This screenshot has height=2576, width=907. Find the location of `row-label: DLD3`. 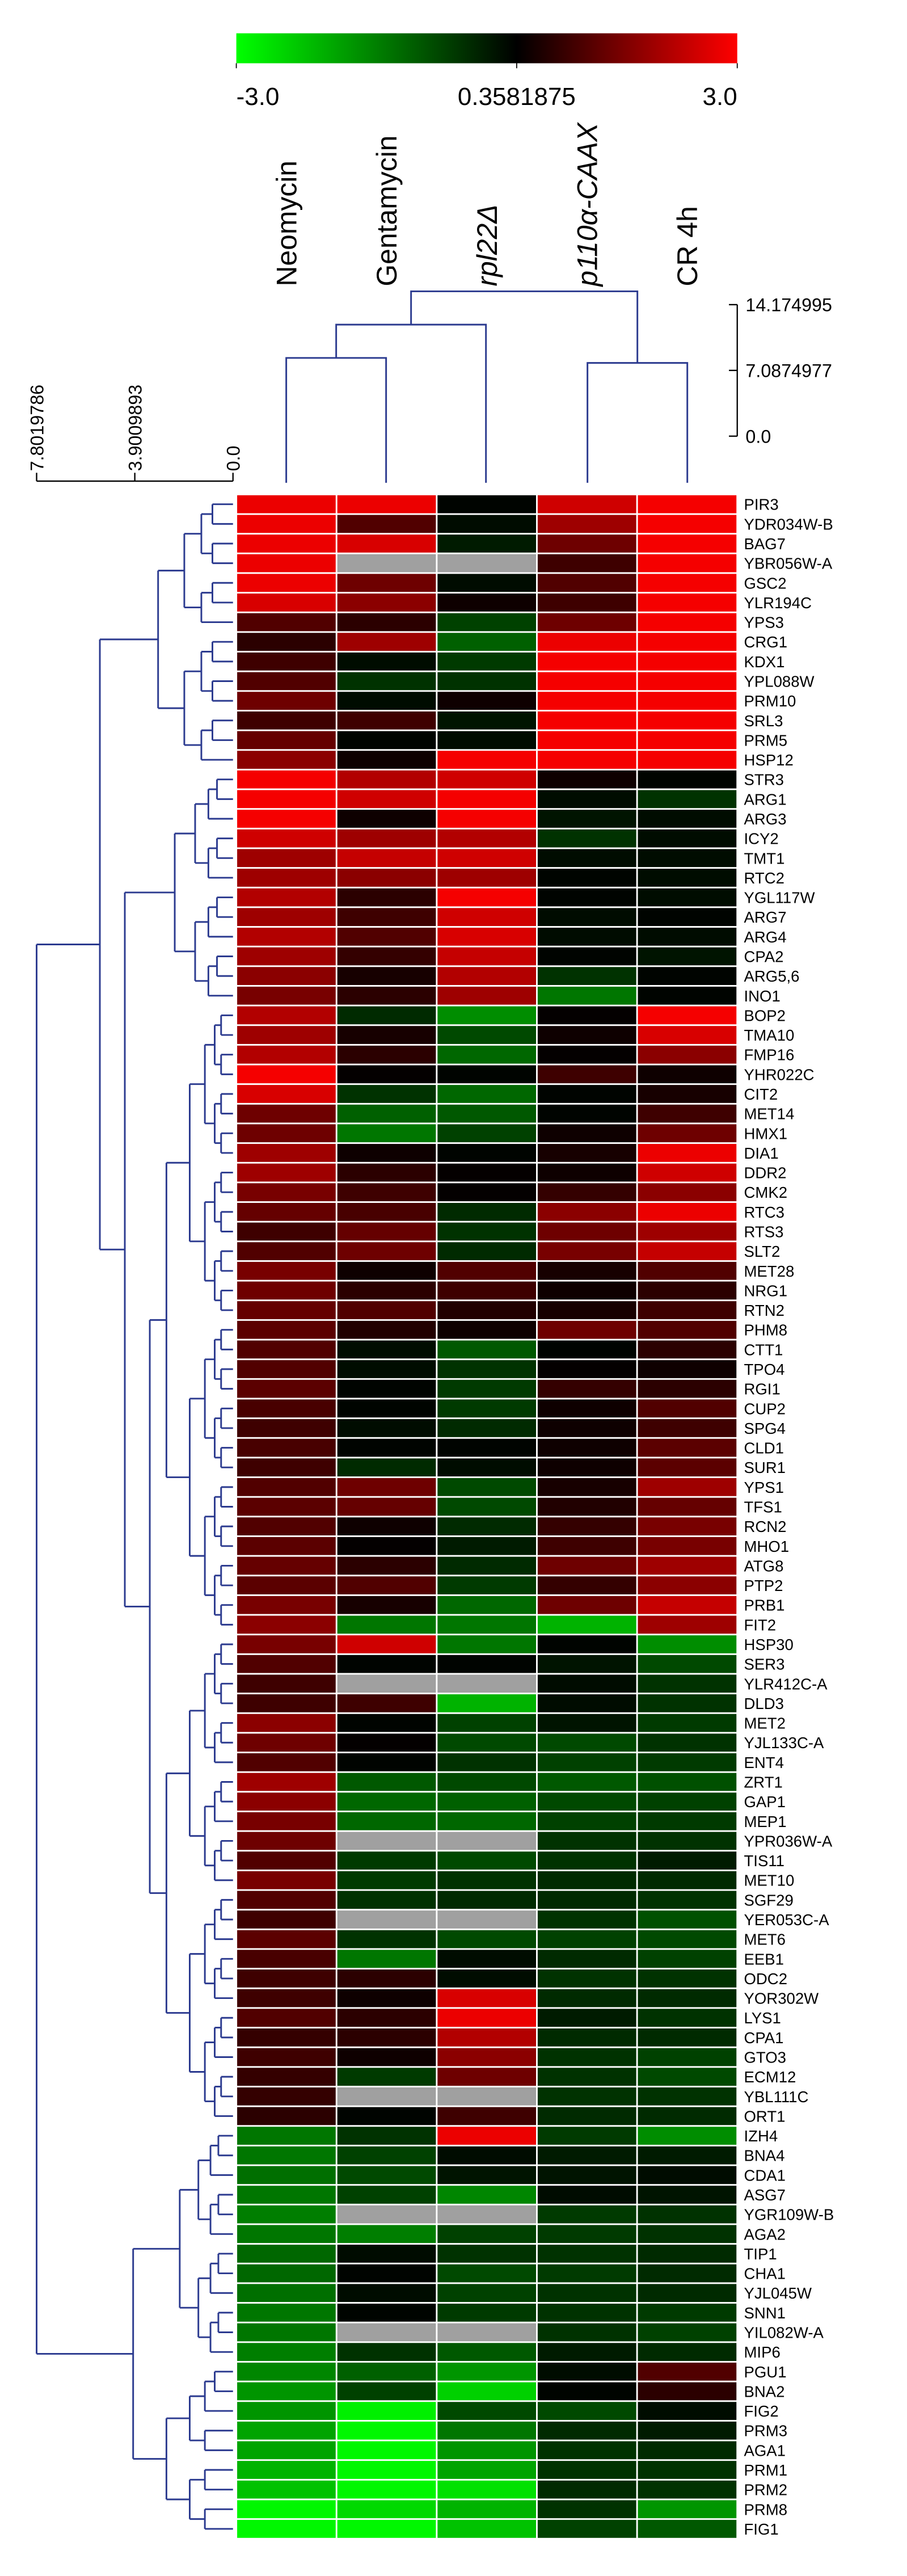

row-label: DLD3 is located at coordinates (763, 1703).